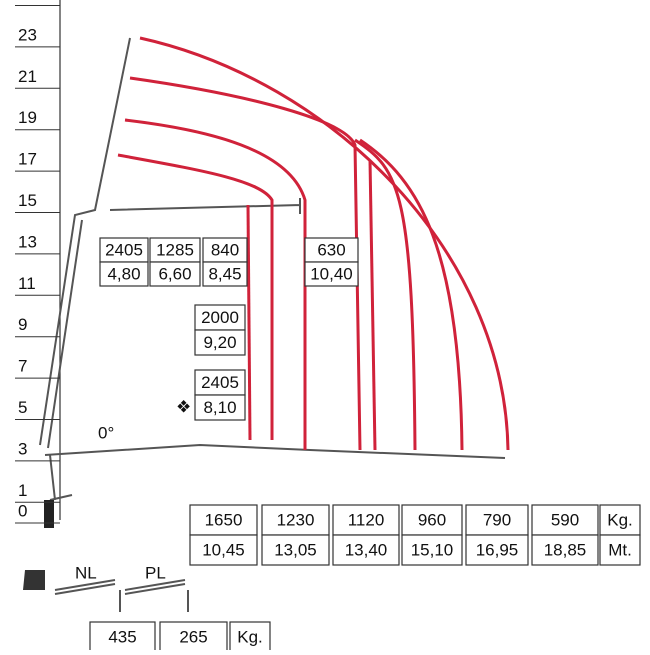  I want to click on scale-label: 11, so click(27, 283).